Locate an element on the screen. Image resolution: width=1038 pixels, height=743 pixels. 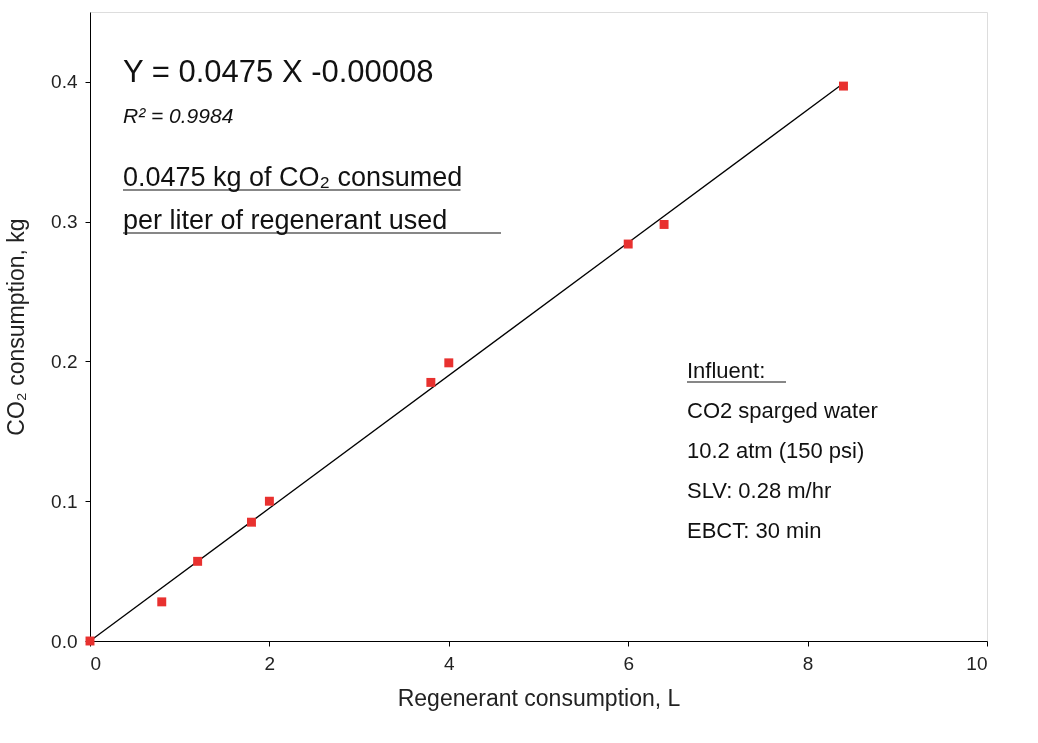
annotation: SLV: 0.28 m/hr is located at coordinates (759, 490).